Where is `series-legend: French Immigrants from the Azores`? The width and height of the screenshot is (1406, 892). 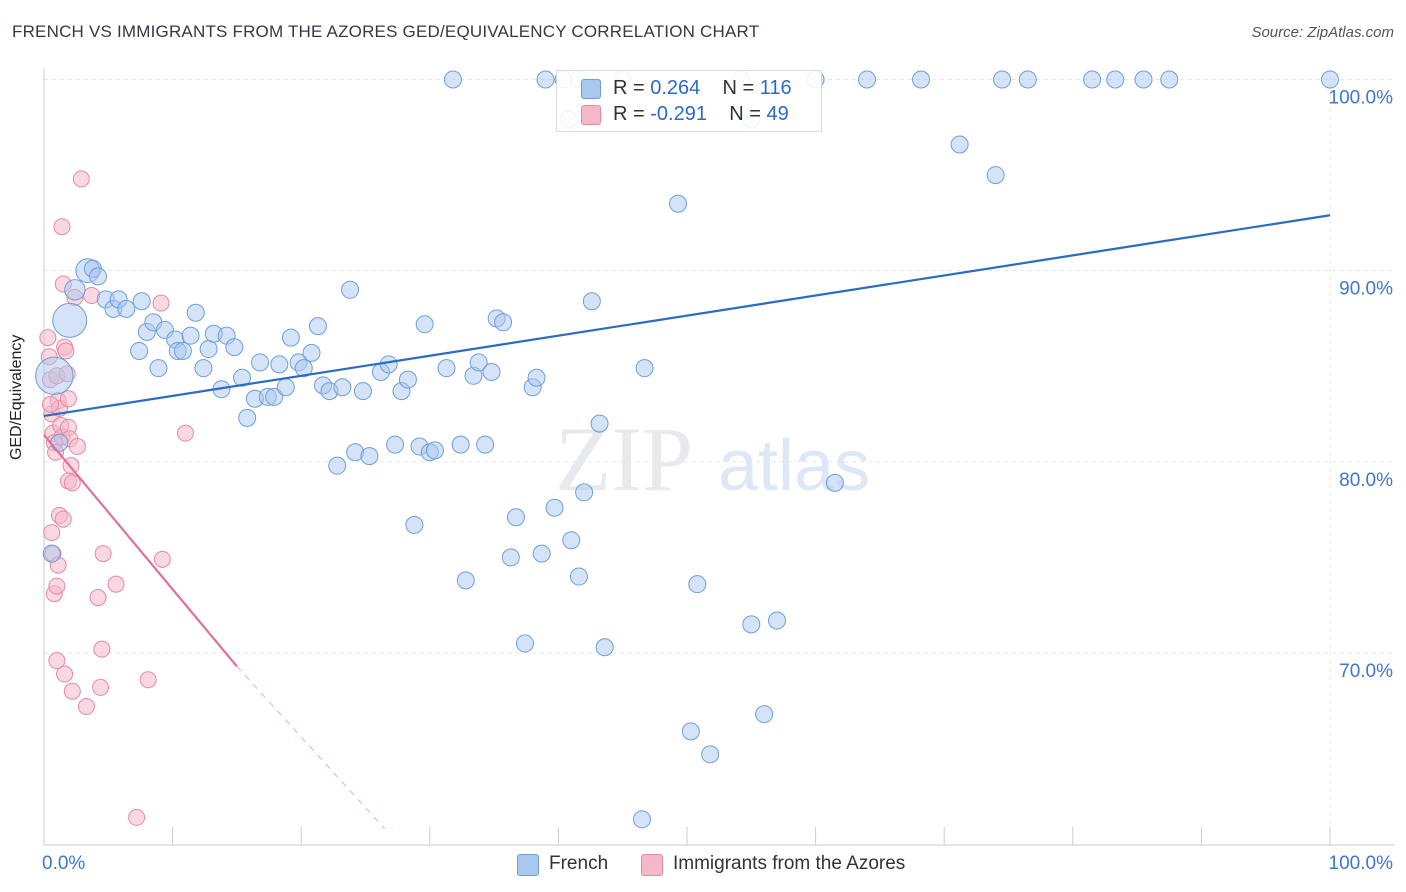
series-legend: French Immigrants from the Azores is located at coordinates (703, 865).